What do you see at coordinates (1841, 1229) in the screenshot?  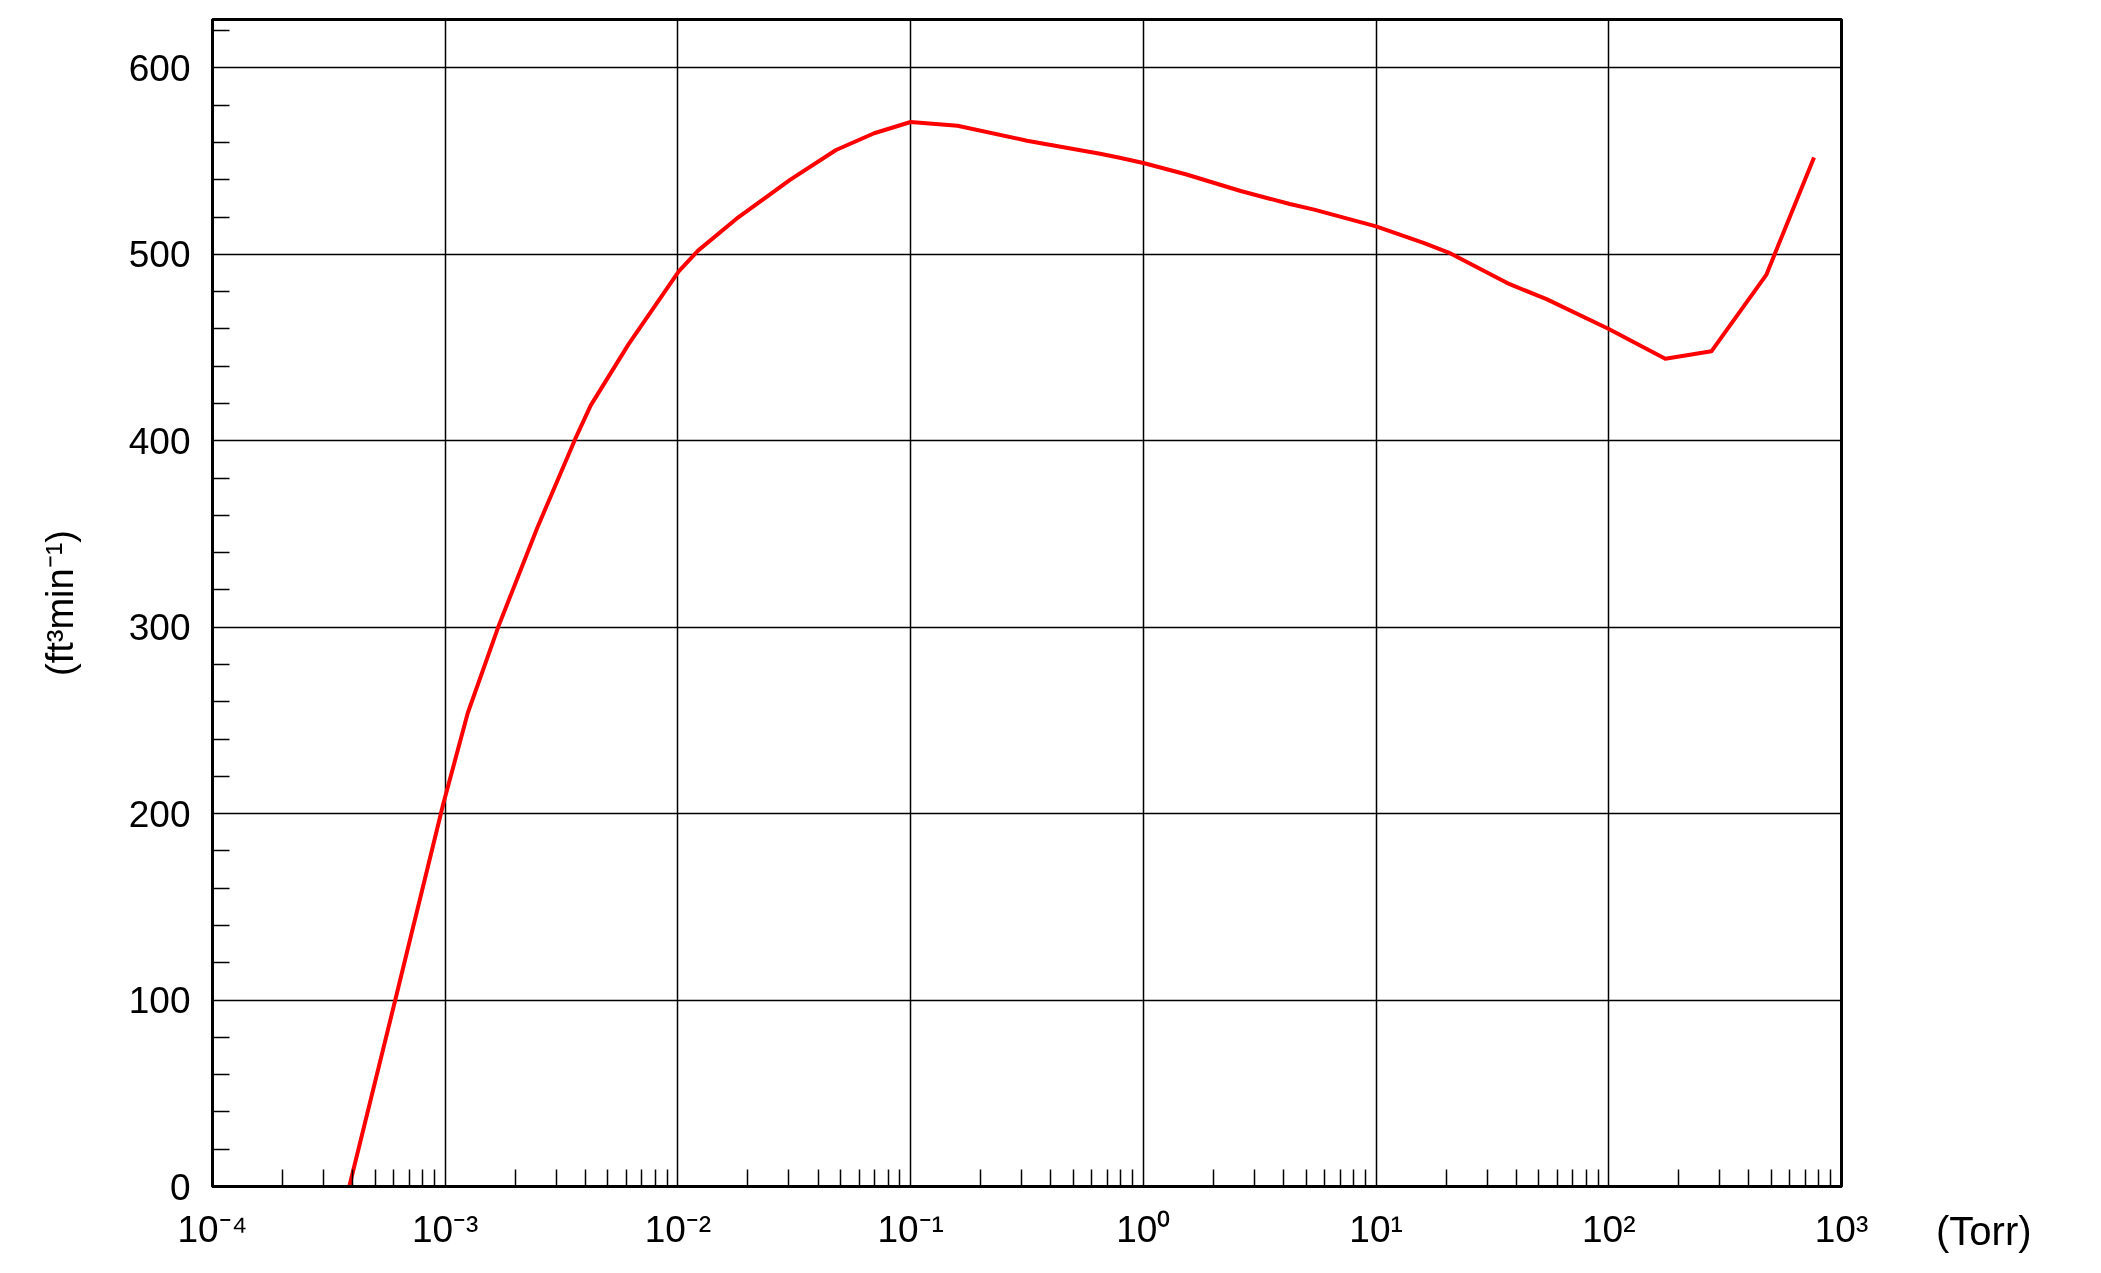 I see `x-tick-label: 10³` at bounding box center [1841, 1229].